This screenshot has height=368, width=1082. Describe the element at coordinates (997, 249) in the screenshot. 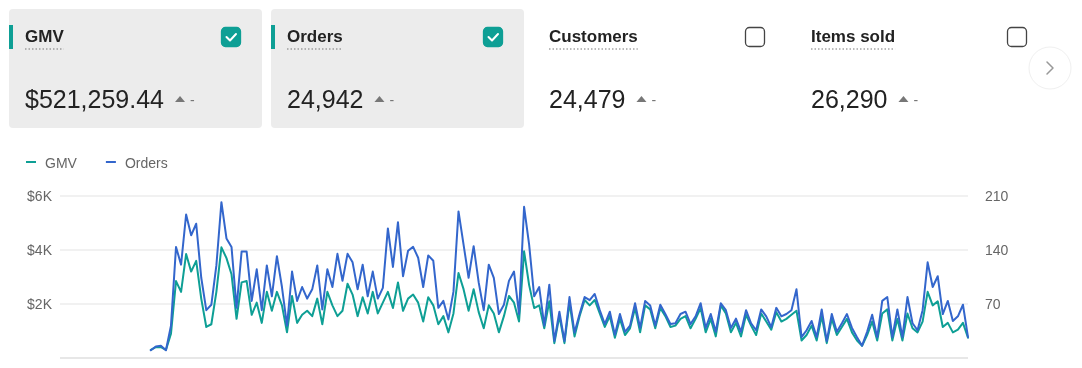

I see `y2-tick-label: 140` at that location.